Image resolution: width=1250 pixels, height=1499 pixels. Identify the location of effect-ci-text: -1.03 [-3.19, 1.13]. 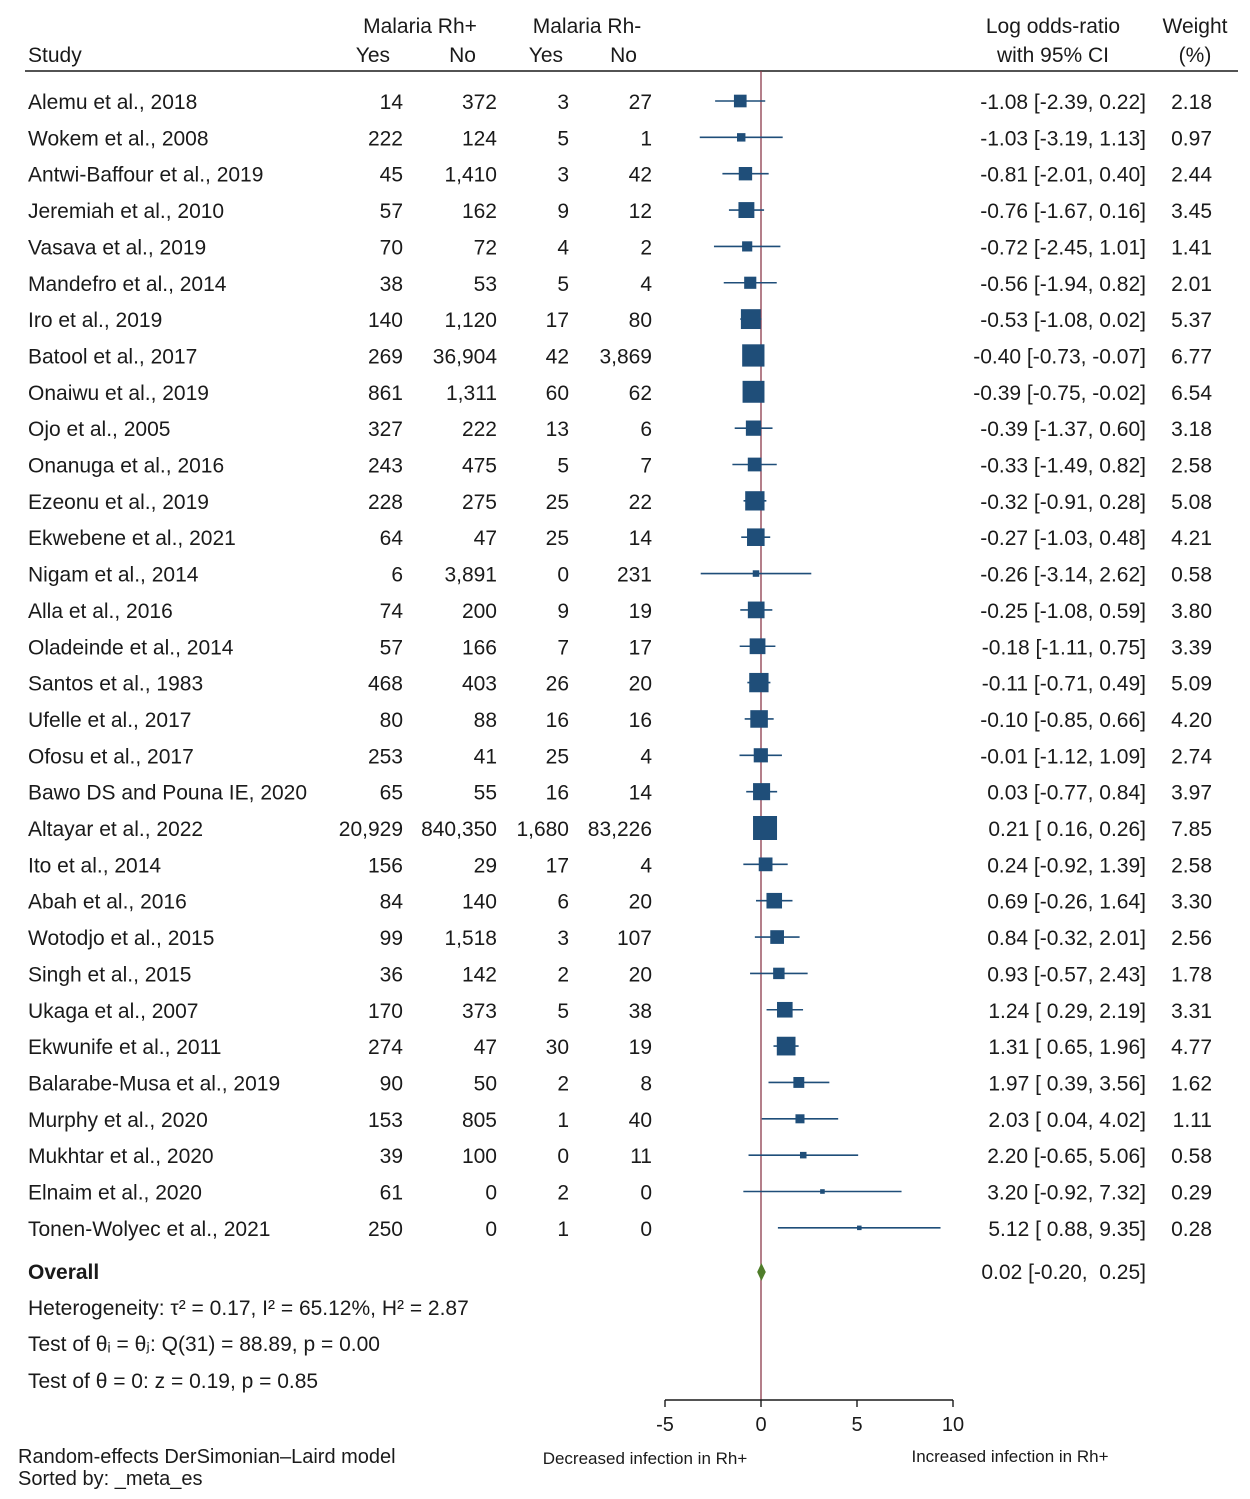
(1063, 138).